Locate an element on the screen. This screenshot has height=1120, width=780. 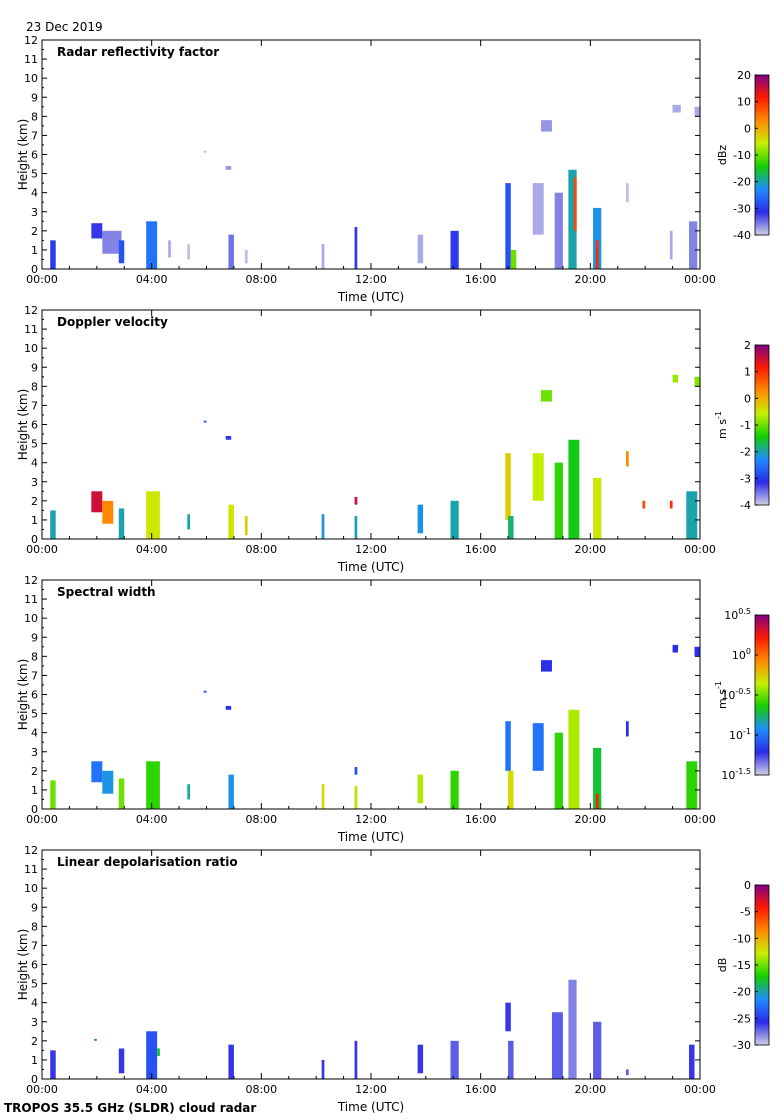
colorbar-tick-label: 0 is located at coordinates (747, 885).